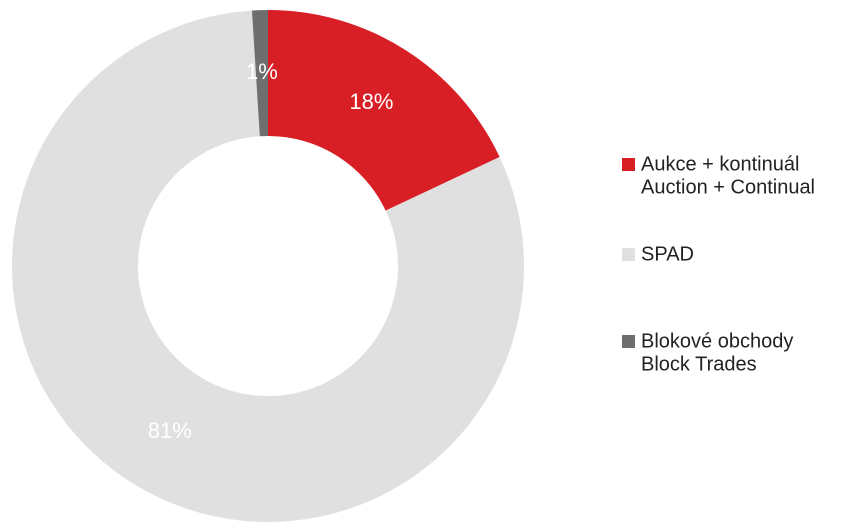  What do you see at coordinates (170, 430) in the screenshot?
I see `data-label: 81%` at bounding box center [170, 430].